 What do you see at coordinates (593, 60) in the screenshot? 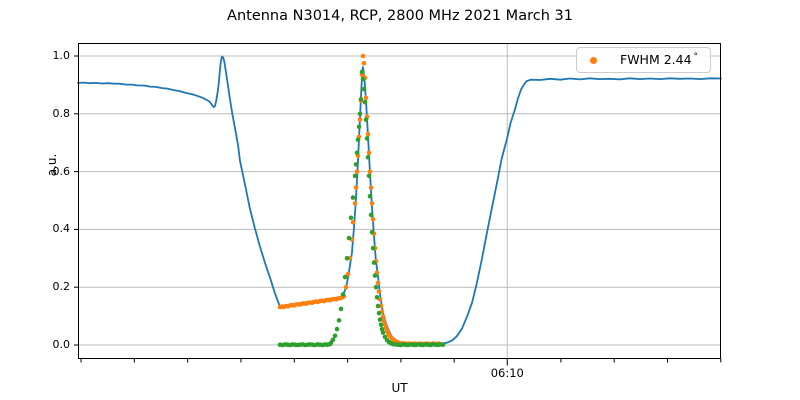
I see `legend-marker-dot-icon` at bounding box center [593, 60].